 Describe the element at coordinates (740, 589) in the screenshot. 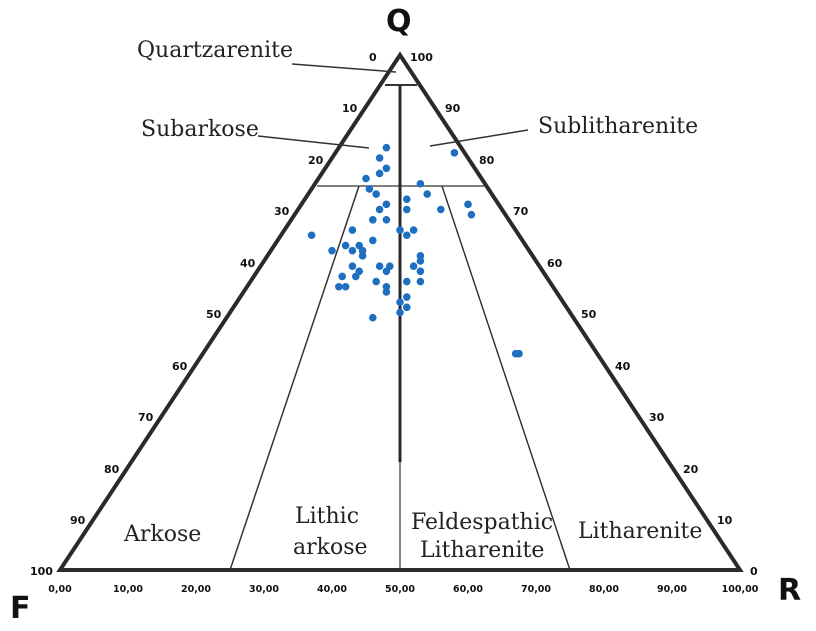

I see `bottom-axis-tick: 100,00` at that location.